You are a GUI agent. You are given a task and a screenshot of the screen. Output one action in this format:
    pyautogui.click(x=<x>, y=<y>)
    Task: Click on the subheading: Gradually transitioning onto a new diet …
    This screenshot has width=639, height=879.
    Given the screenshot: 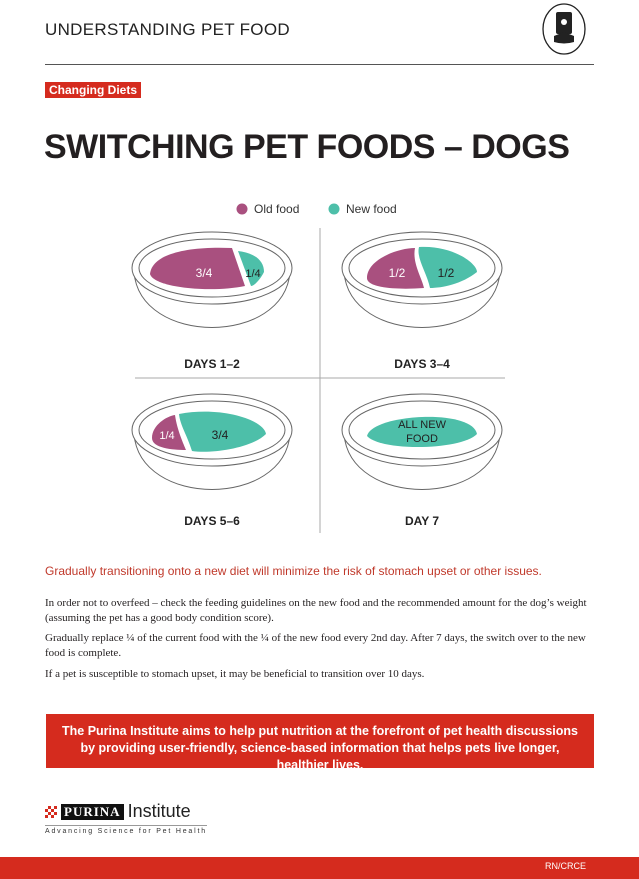 What is the action you would take?
    pyautogui.click(x=293, y=571)
    